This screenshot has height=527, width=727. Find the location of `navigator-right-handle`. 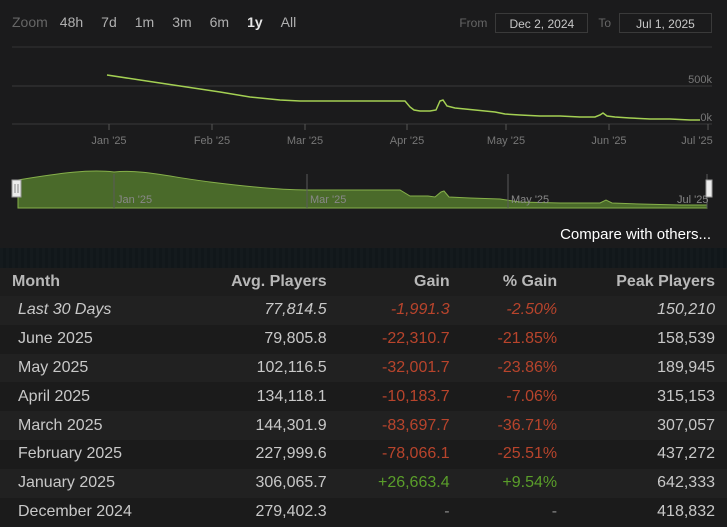

navigator-right-handle is located at coordinates (709, 188).